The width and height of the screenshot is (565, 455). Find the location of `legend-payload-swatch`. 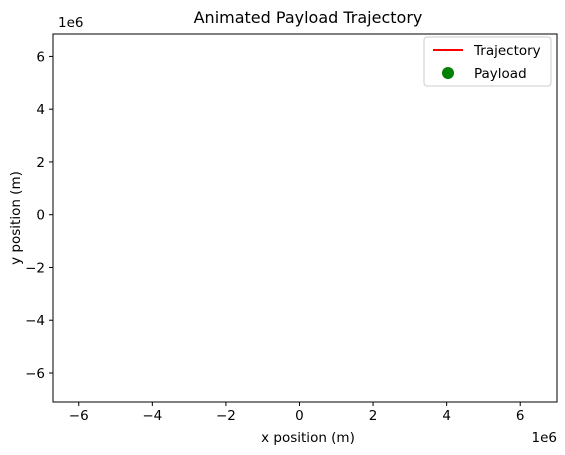

legend-payload-swatch is located at coordinates (448, 73).